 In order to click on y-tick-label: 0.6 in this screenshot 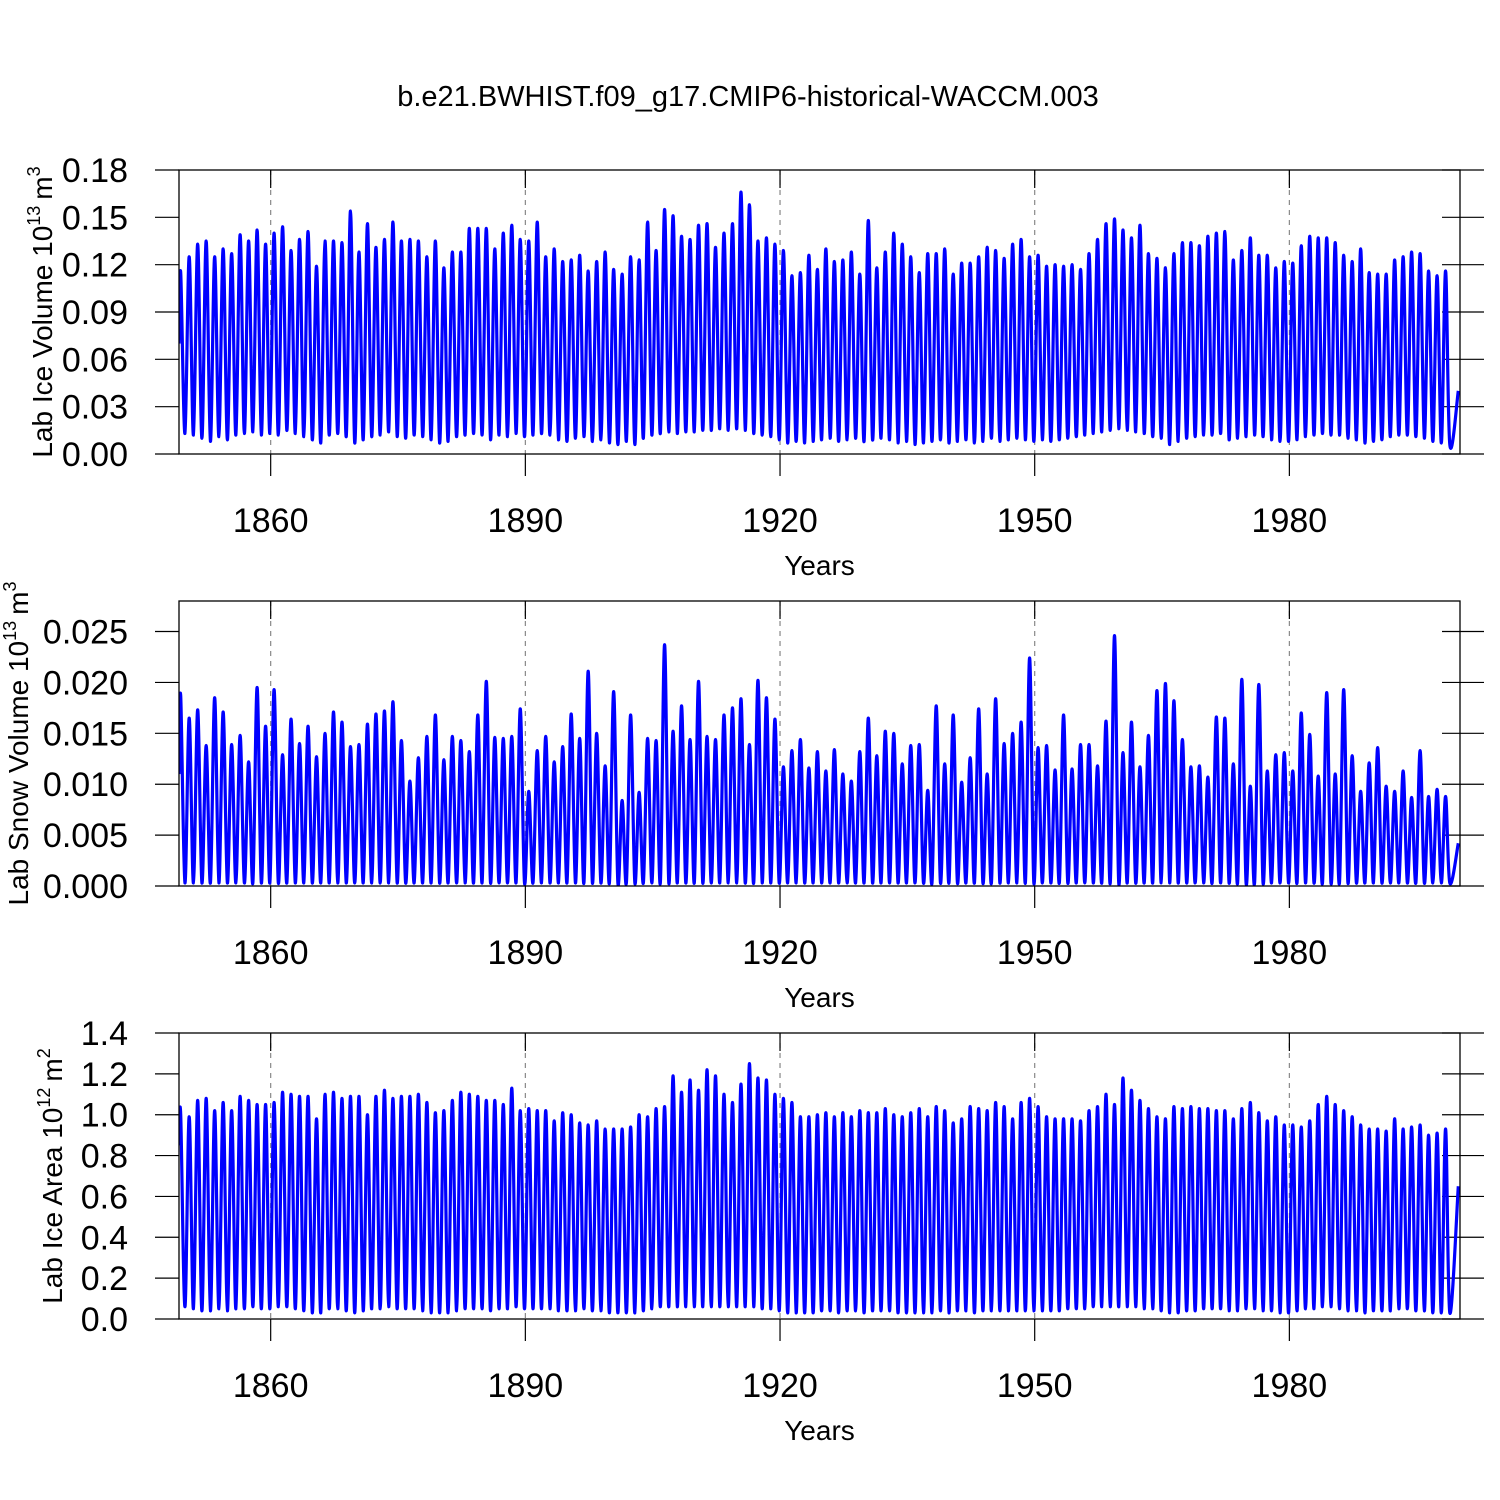, I will do `click(104, 1197)`.